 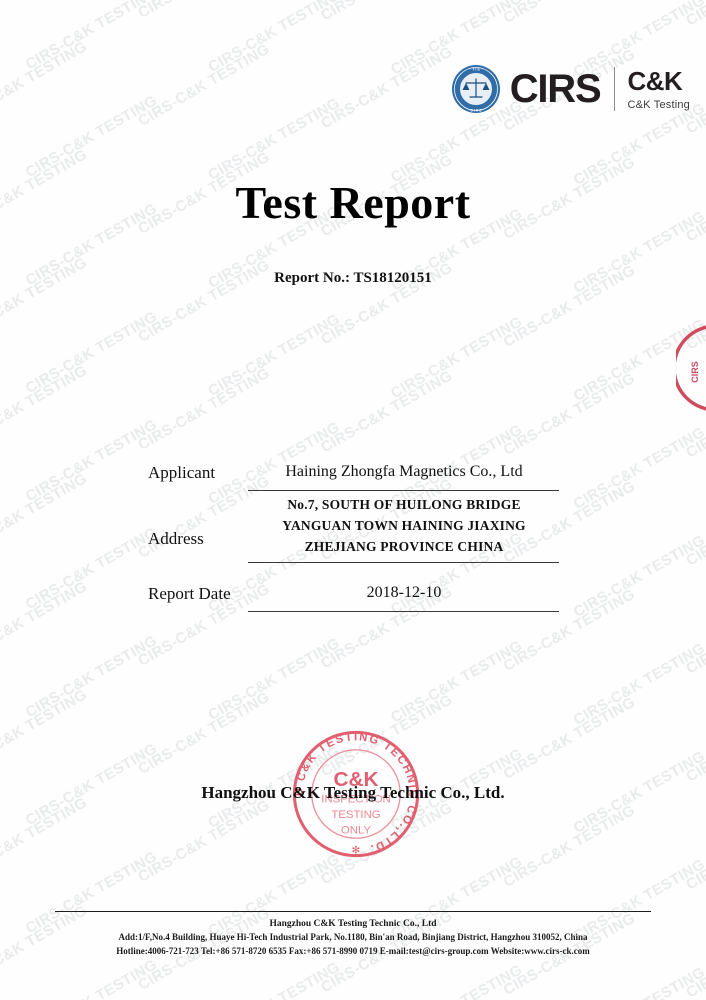 I want to click on field-value-applicant: Haining Zhongfa Magnetics Co., Ltd, so click(x=404, y=471).